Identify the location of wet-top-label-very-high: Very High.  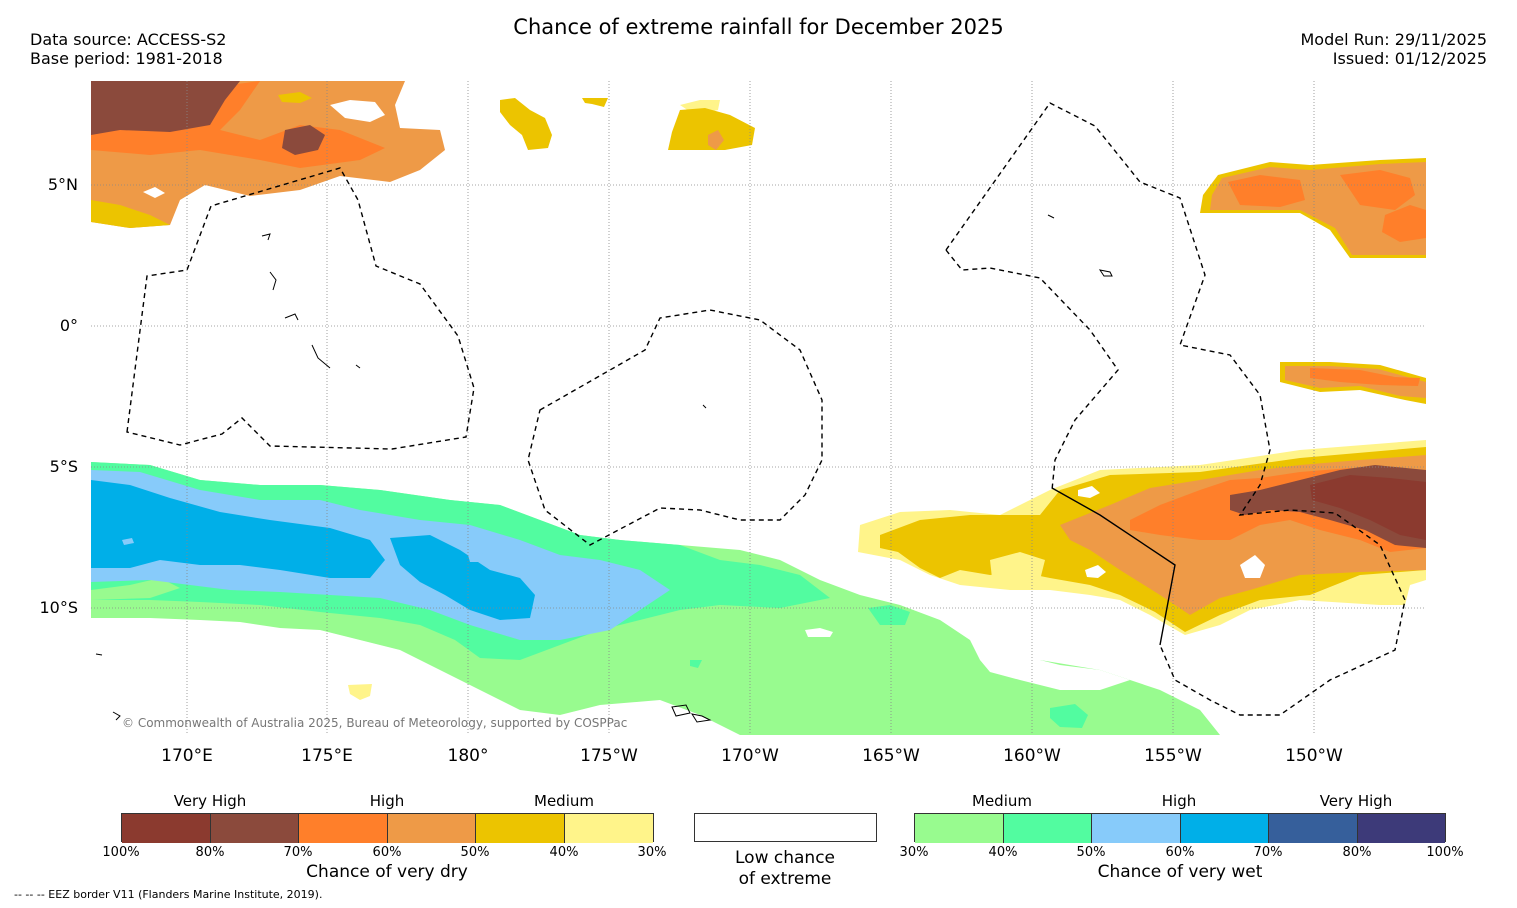
(1356, 801).